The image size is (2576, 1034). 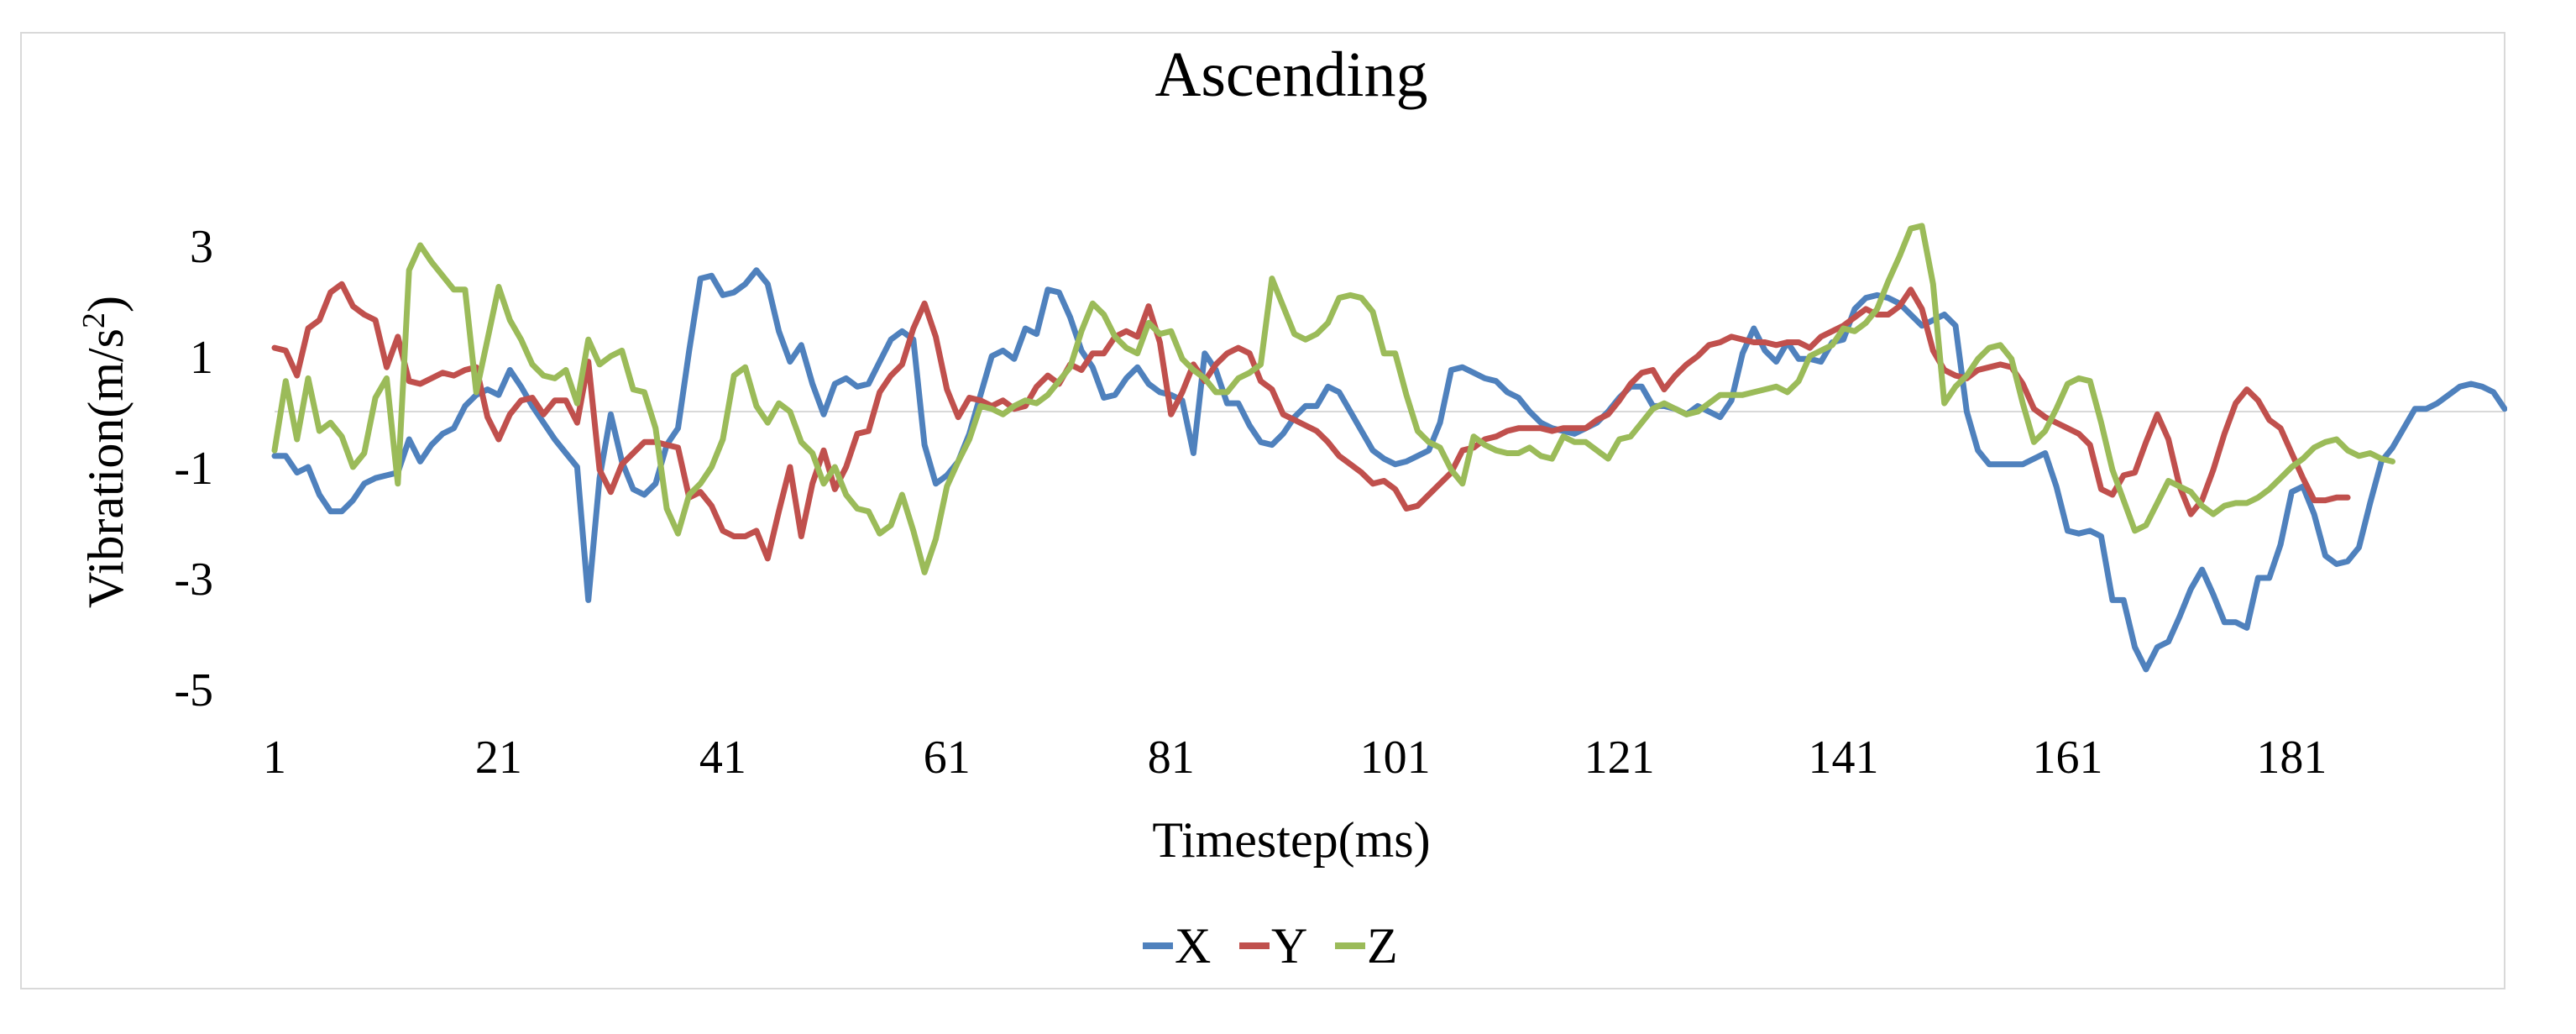 What do you see at coordinates (499, 758) in the screenshot?
I see `x-tick-label: 21` at bounding box center [499, 758].